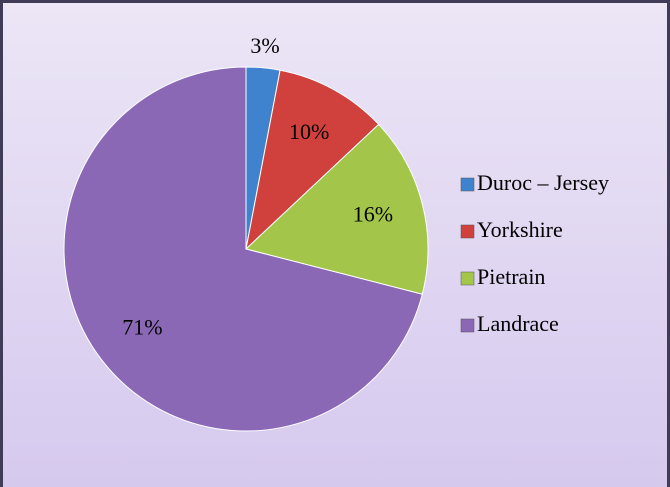  I want to click on data-label: 16%, so click(373, 213).